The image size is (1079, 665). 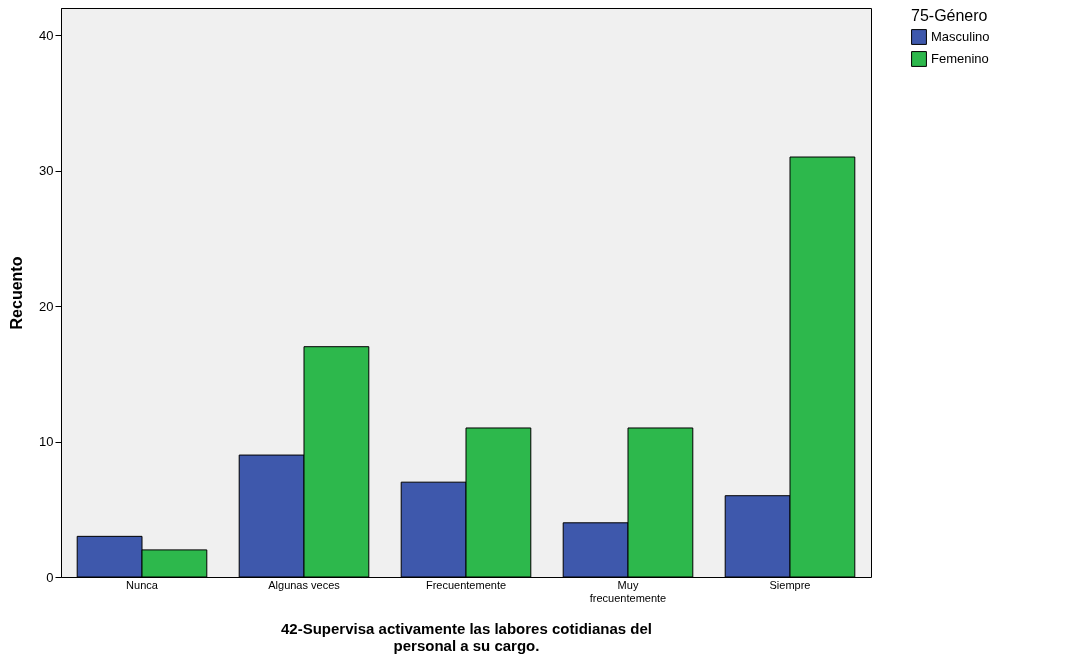 I want to click on y-tick-label: 40, so click(x=46, y=35).